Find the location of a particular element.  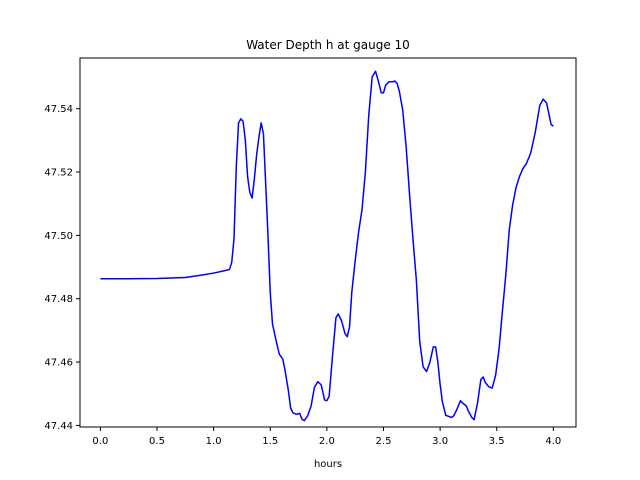

chart-title: Water Depth h at gauge 10 is located at coordinates (328, 45).